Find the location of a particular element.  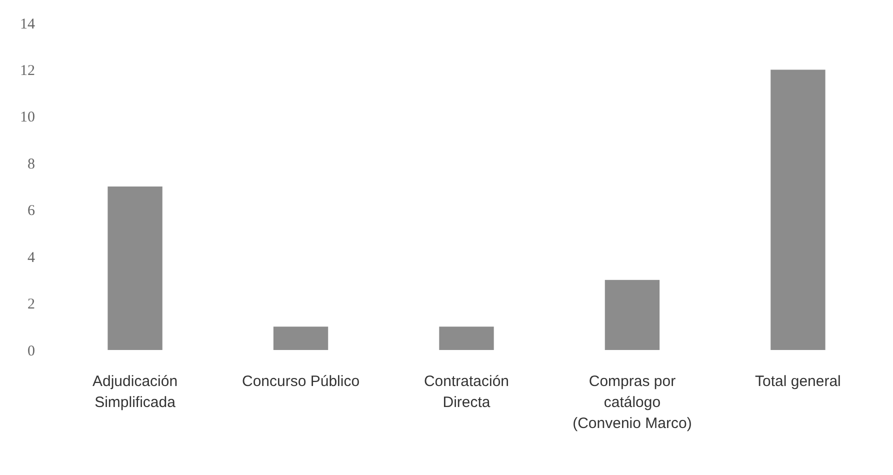

x-tick-label: Contratación Directa is located at coordinates (467, 392).